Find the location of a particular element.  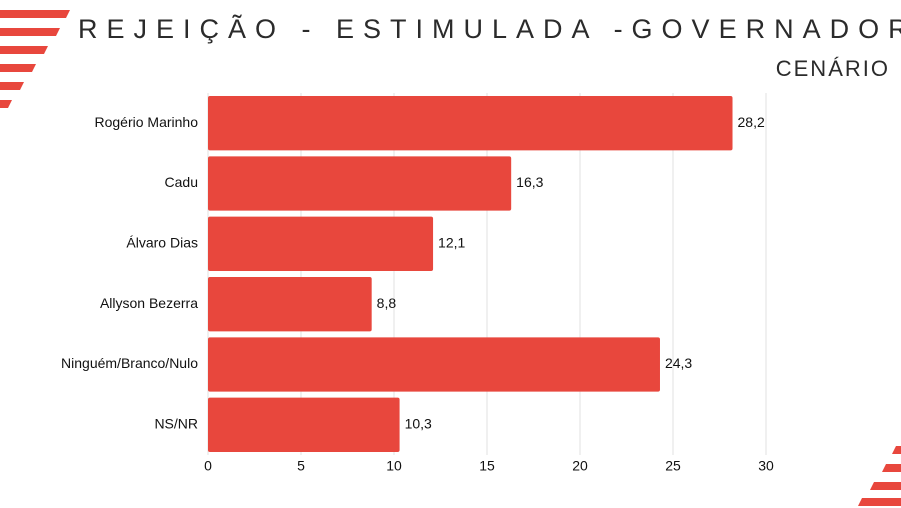

x-tick-label: 30 is located at coordinates (766, 466).